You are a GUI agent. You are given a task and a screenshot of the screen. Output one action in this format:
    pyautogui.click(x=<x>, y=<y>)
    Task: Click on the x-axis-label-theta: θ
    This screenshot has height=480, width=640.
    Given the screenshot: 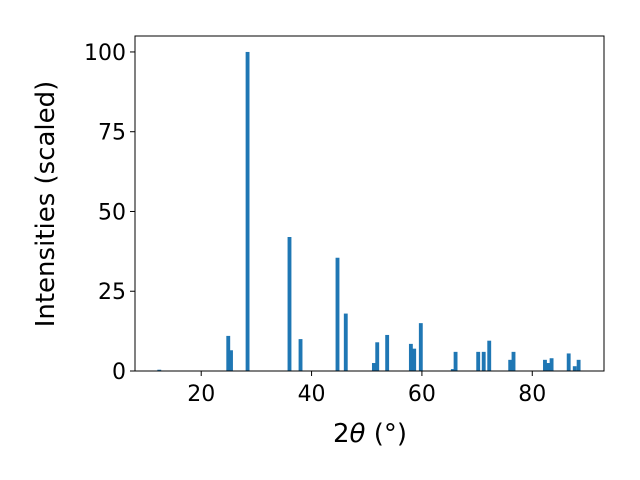 What is the action you would take?
    pyautogui.click(x=358, y=434)
    